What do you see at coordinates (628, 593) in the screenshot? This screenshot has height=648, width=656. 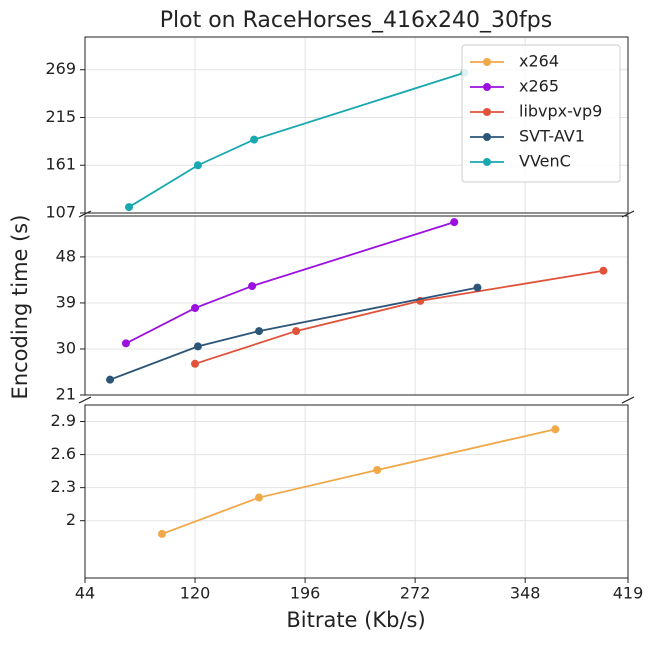 I see `x-tick-label: 419` at bounding box center [628, 593].